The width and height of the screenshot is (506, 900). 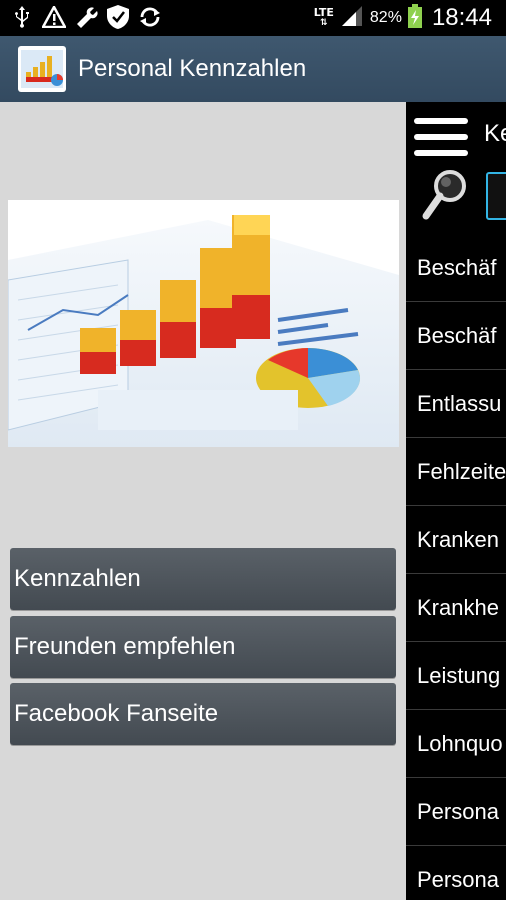 What do you see at coordinates (445, 197) in the screenshot?
I see `search-icon` at bounding box center [445, 197].